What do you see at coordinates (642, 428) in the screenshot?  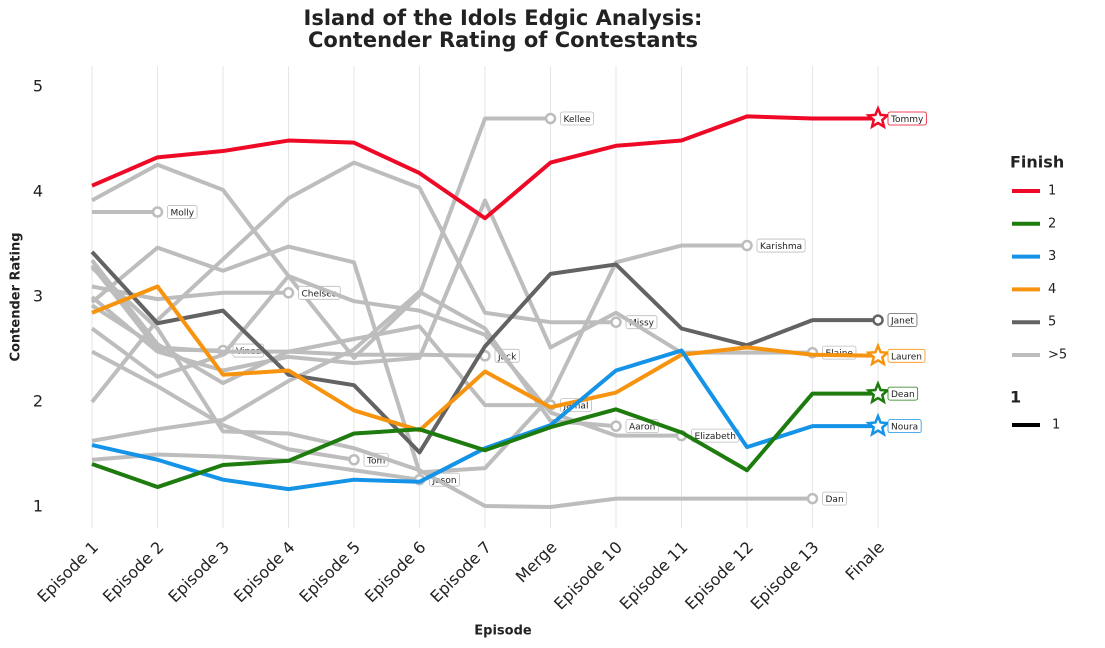 I see `series-label: Aaron` at bounding box center [642, 428].